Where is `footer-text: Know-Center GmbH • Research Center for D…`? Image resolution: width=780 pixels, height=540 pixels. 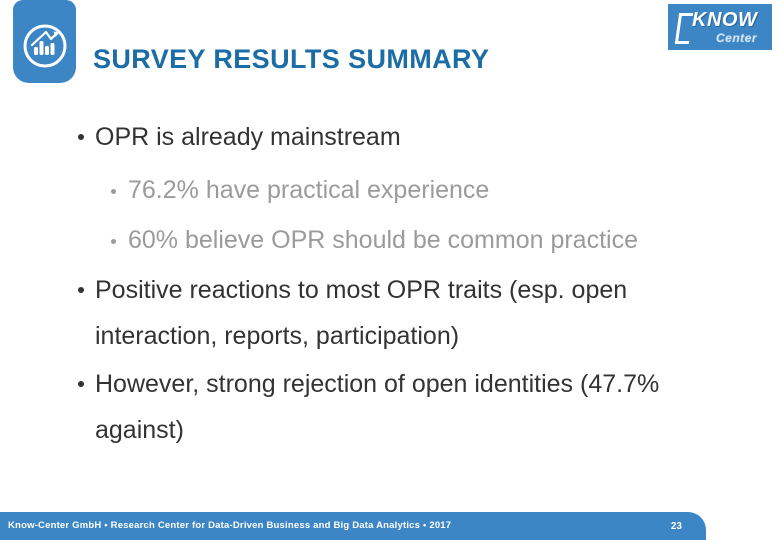
footer-text: Know-Center GmbH • Research Center for D… is located at coordinates (230, 525).